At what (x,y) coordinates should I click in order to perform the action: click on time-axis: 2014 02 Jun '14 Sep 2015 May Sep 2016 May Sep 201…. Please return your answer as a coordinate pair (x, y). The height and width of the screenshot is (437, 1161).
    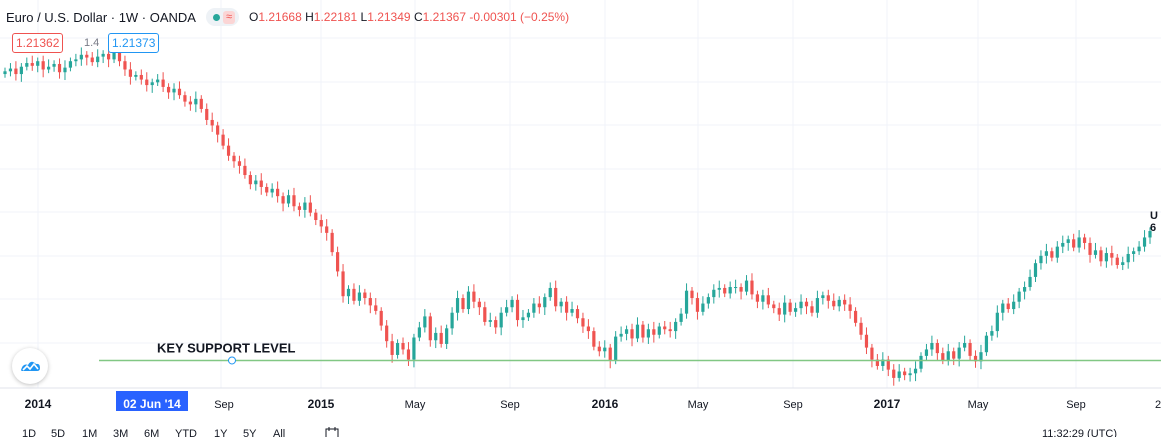
    Looking at the image, I should click on (580, 399).